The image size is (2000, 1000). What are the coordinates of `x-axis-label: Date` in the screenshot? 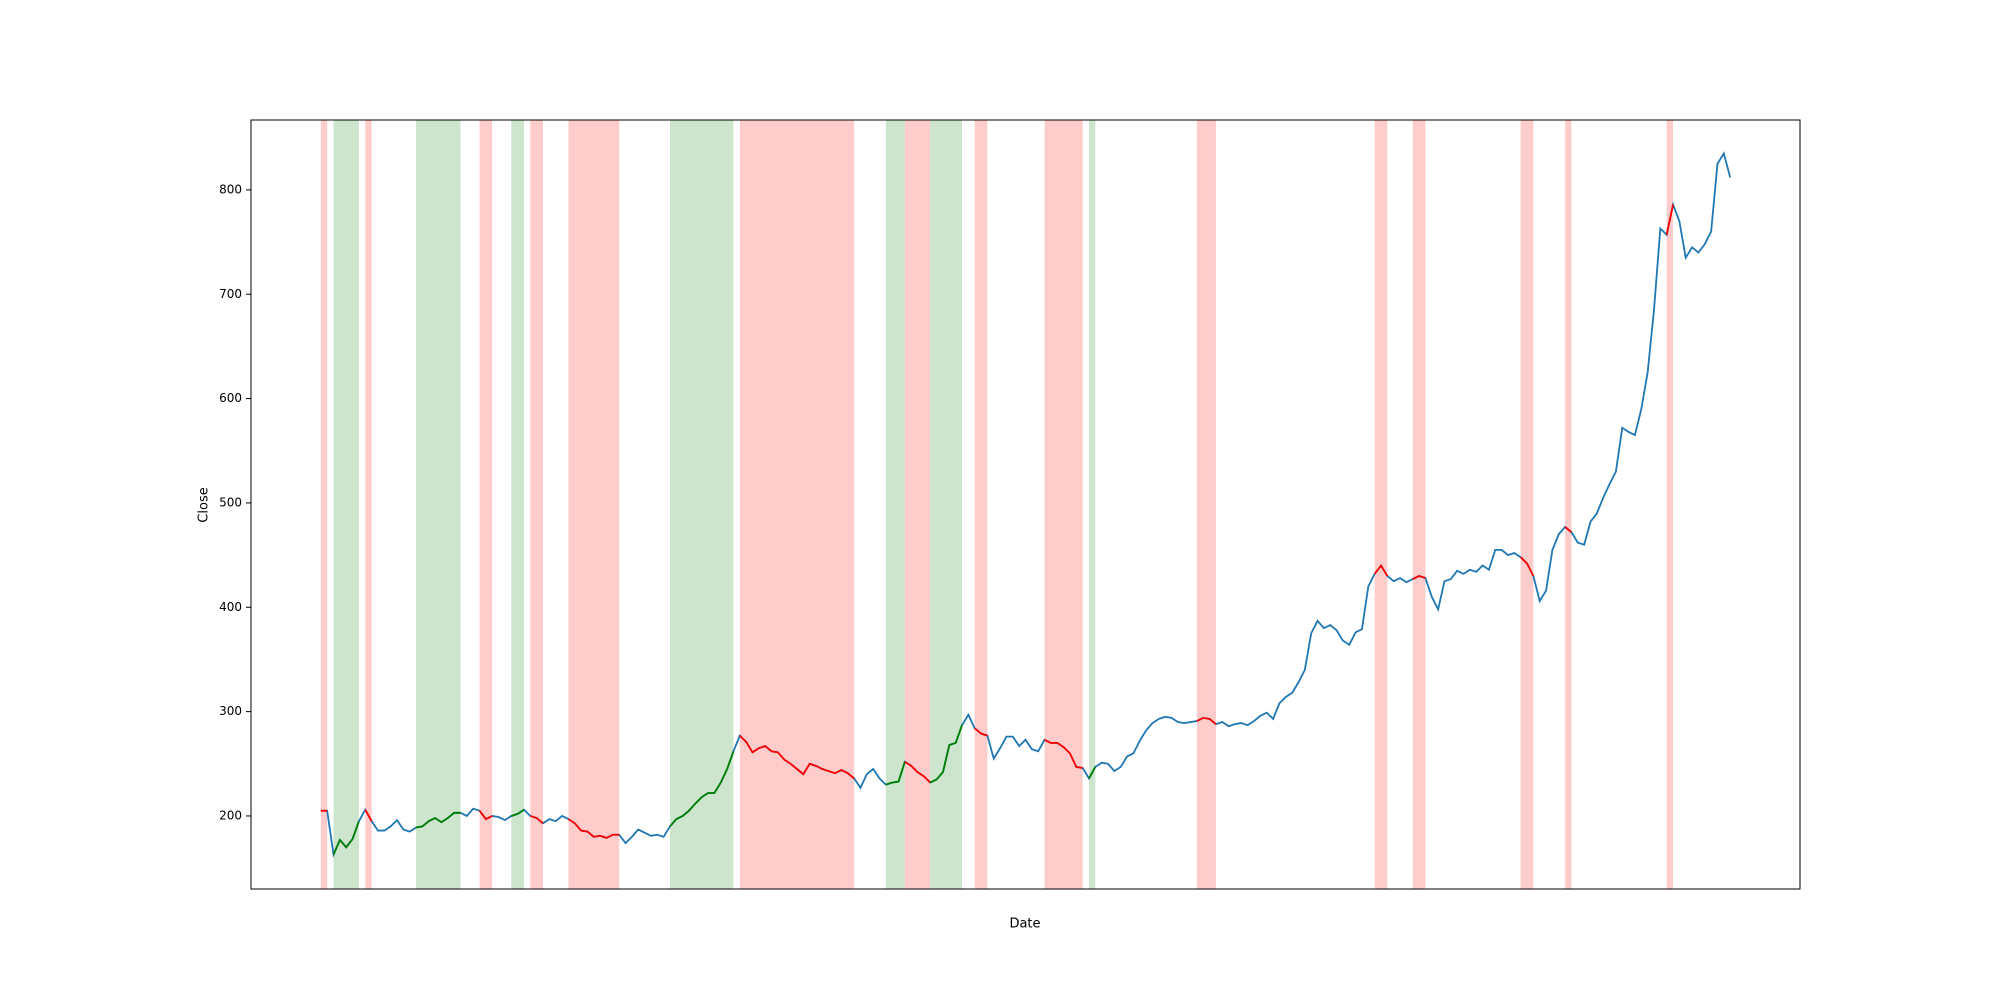 It's located at (1024, 924).